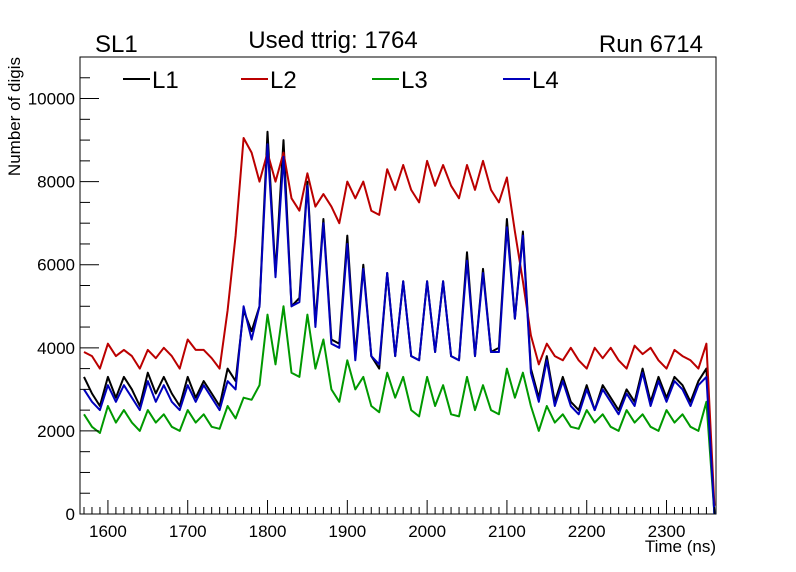 The height and width of the screenshot is (572, 796). Describe the element at coordinates (56, 431) in the screenshot. I see `y-tick-label: 2000` at that location.